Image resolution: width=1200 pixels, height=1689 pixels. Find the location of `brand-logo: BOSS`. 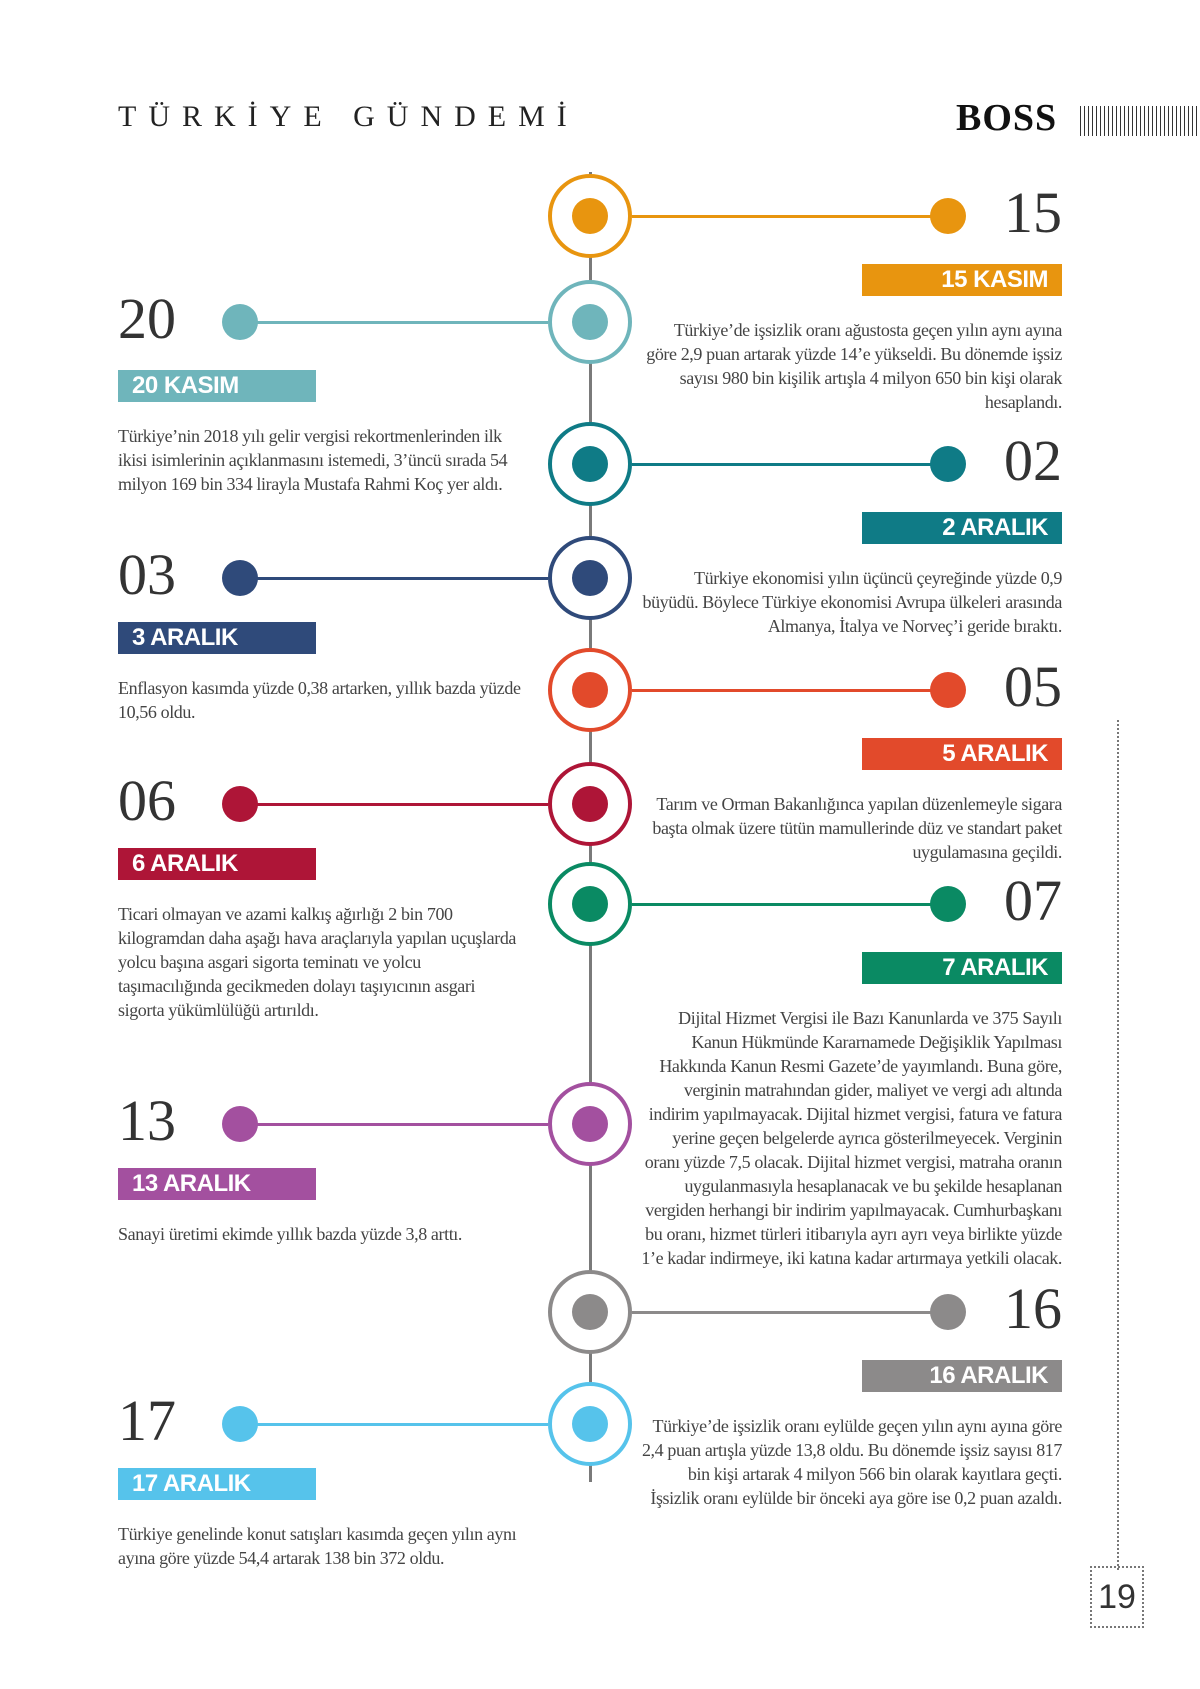

brand-logo: BOSS is located at coordinates (1007, 118).